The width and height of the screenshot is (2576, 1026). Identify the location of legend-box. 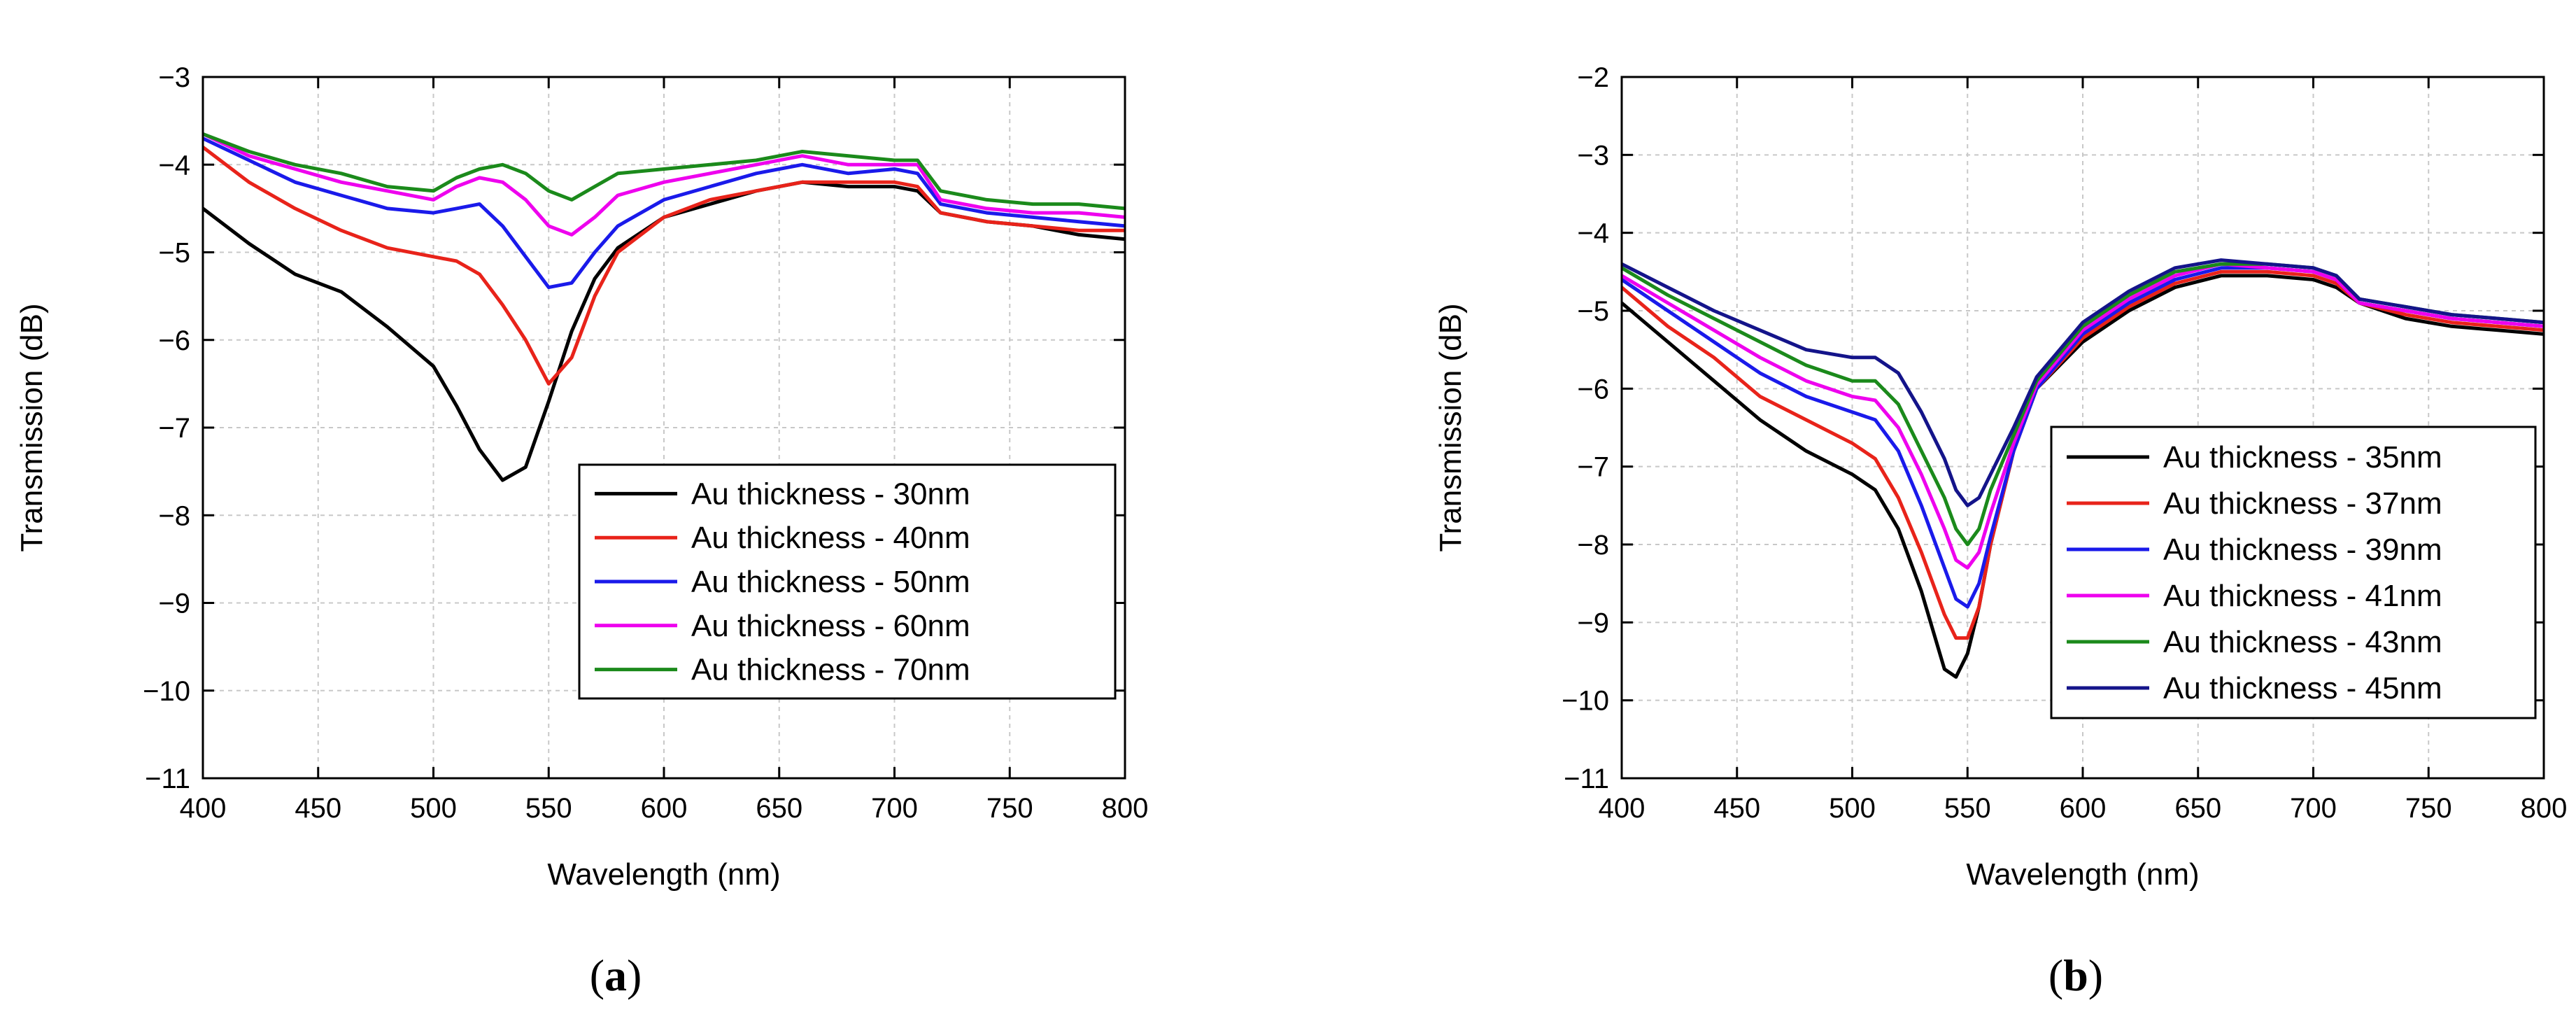
(2293, 572).